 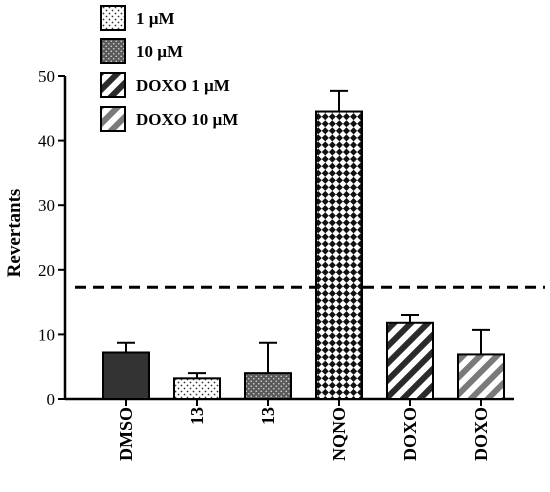 I want to click on x-tick-labels: DMSO 13 13 NQNO DOXO DOXO, so click(x=303, y=430).